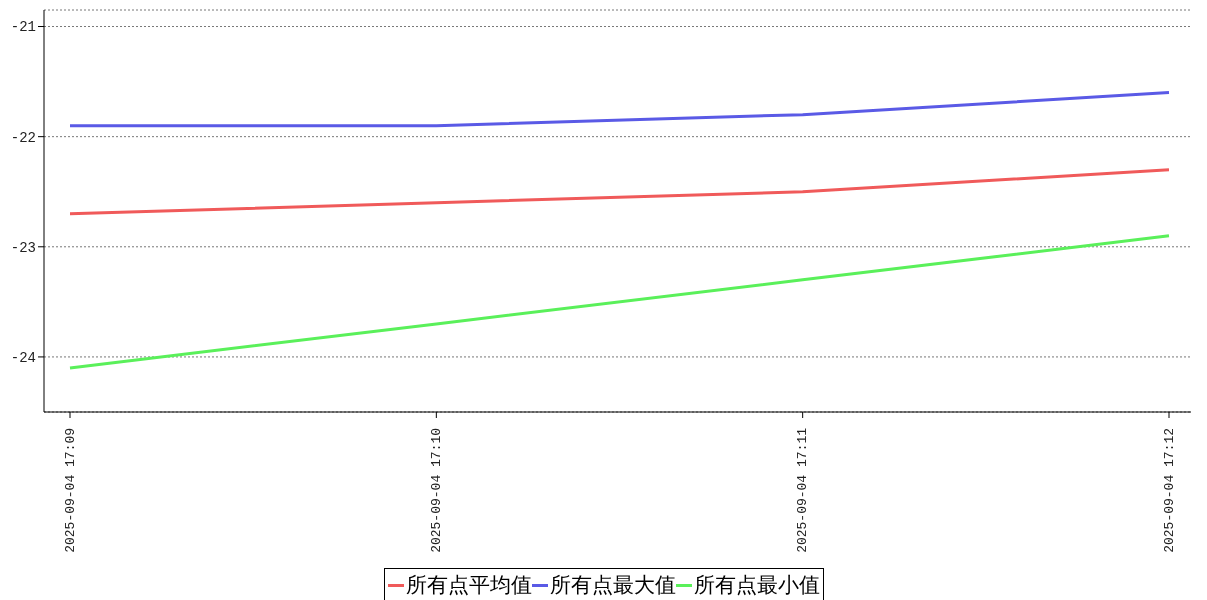 This screenshot has height=600, width=1207. I want to click on y-tick-label: -23, so click(23, 247).